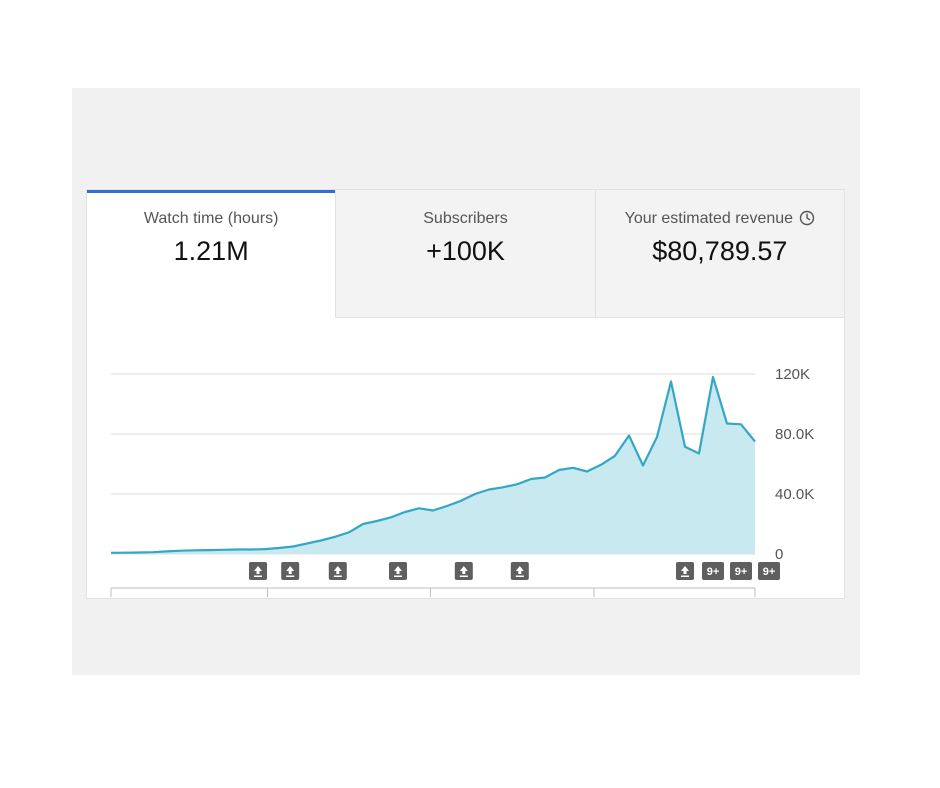 Image resolution: width=940 pixels, height=788 pixels. I want to click on clock-icon, so click(807, 218).